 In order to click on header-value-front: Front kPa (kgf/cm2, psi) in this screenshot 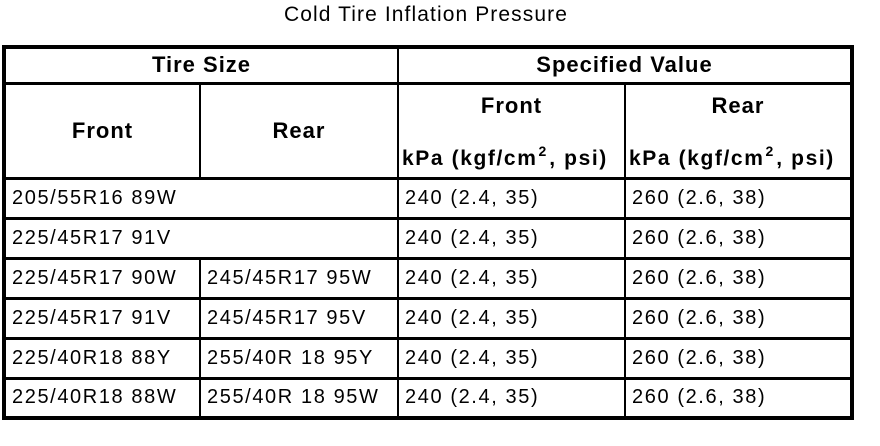, I will do `click(511, 130)`.